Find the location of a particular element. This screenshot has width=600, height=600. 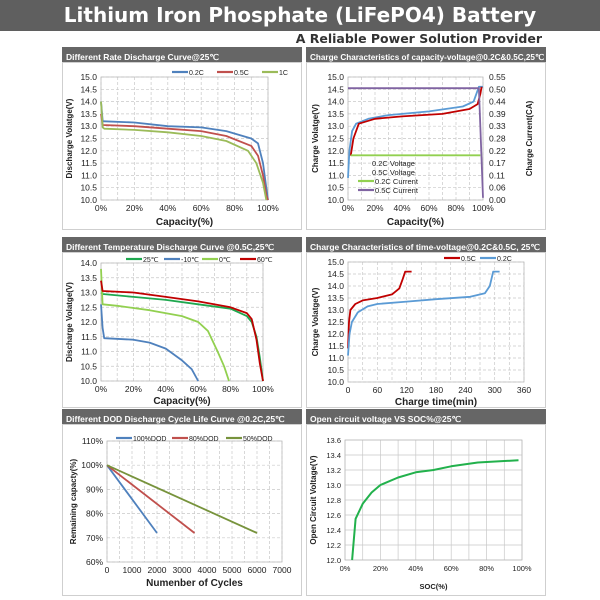

panel-ocv-soc is located at coordinates (426, 510).